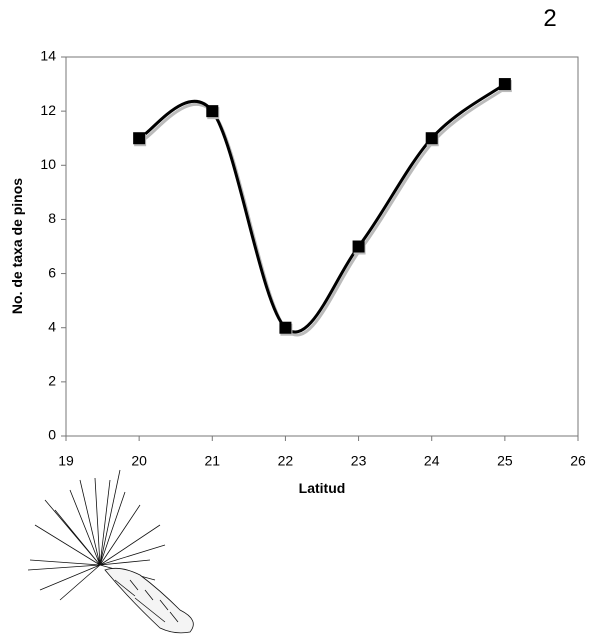 Image resolution: width=590 pixels, height=639 pixels. I want to click on y-tick-label: 10, so click(48, 164).